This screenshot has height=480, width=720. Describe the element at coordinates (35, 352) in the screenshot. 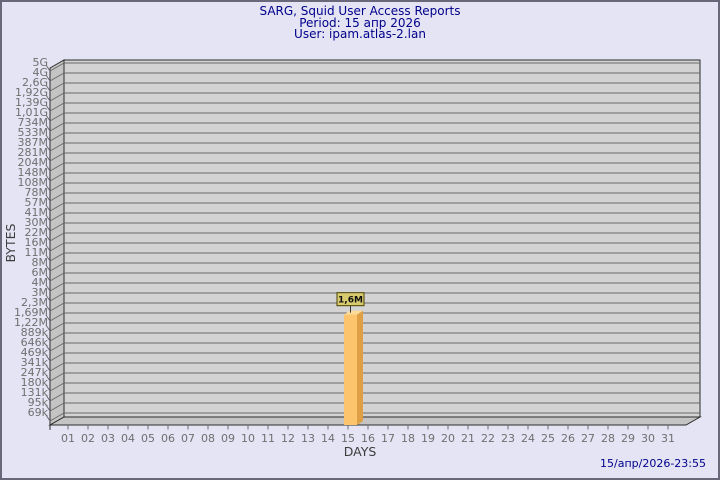

I see `y-axis-tick-label: 469k` at that location.